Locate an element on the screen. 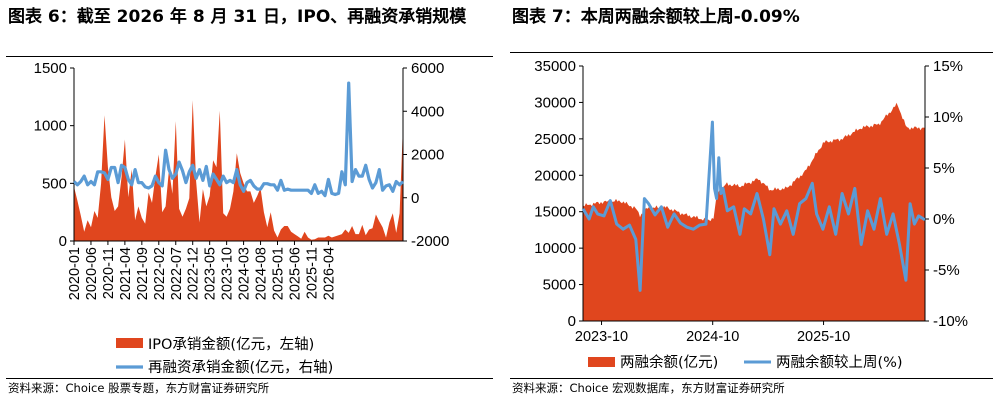 The width and height of the screenshot is (997, 403). left-source-rule is located at coordinates (249, 378).